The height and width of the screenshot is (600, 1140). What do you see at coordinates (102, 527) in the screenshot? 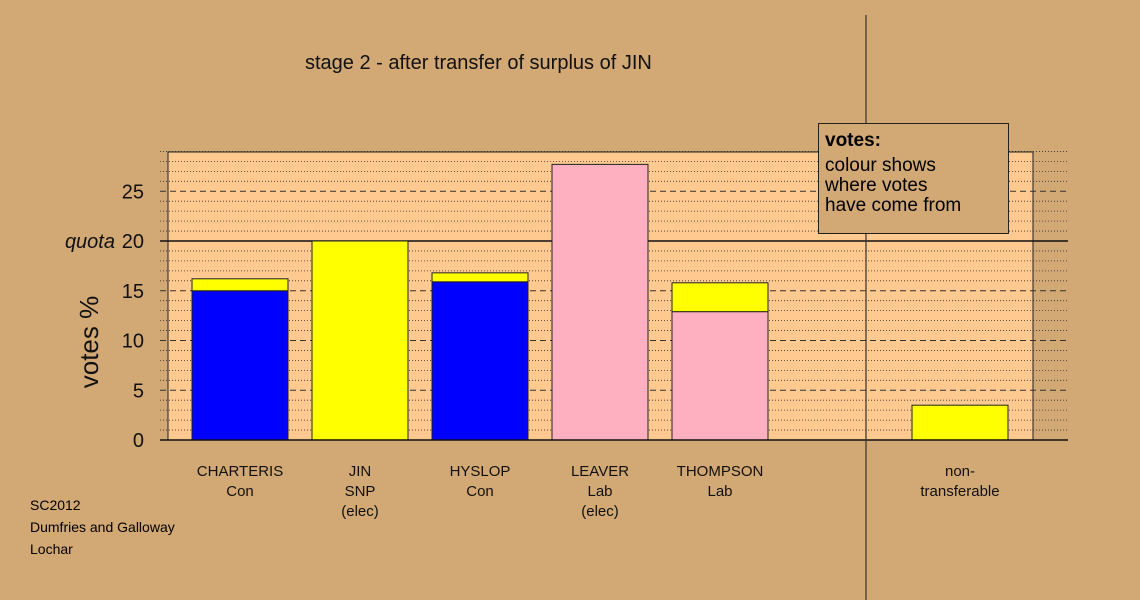
I see `note-line-2: Dumfries and Galloway` at bounding box center [102, 527].